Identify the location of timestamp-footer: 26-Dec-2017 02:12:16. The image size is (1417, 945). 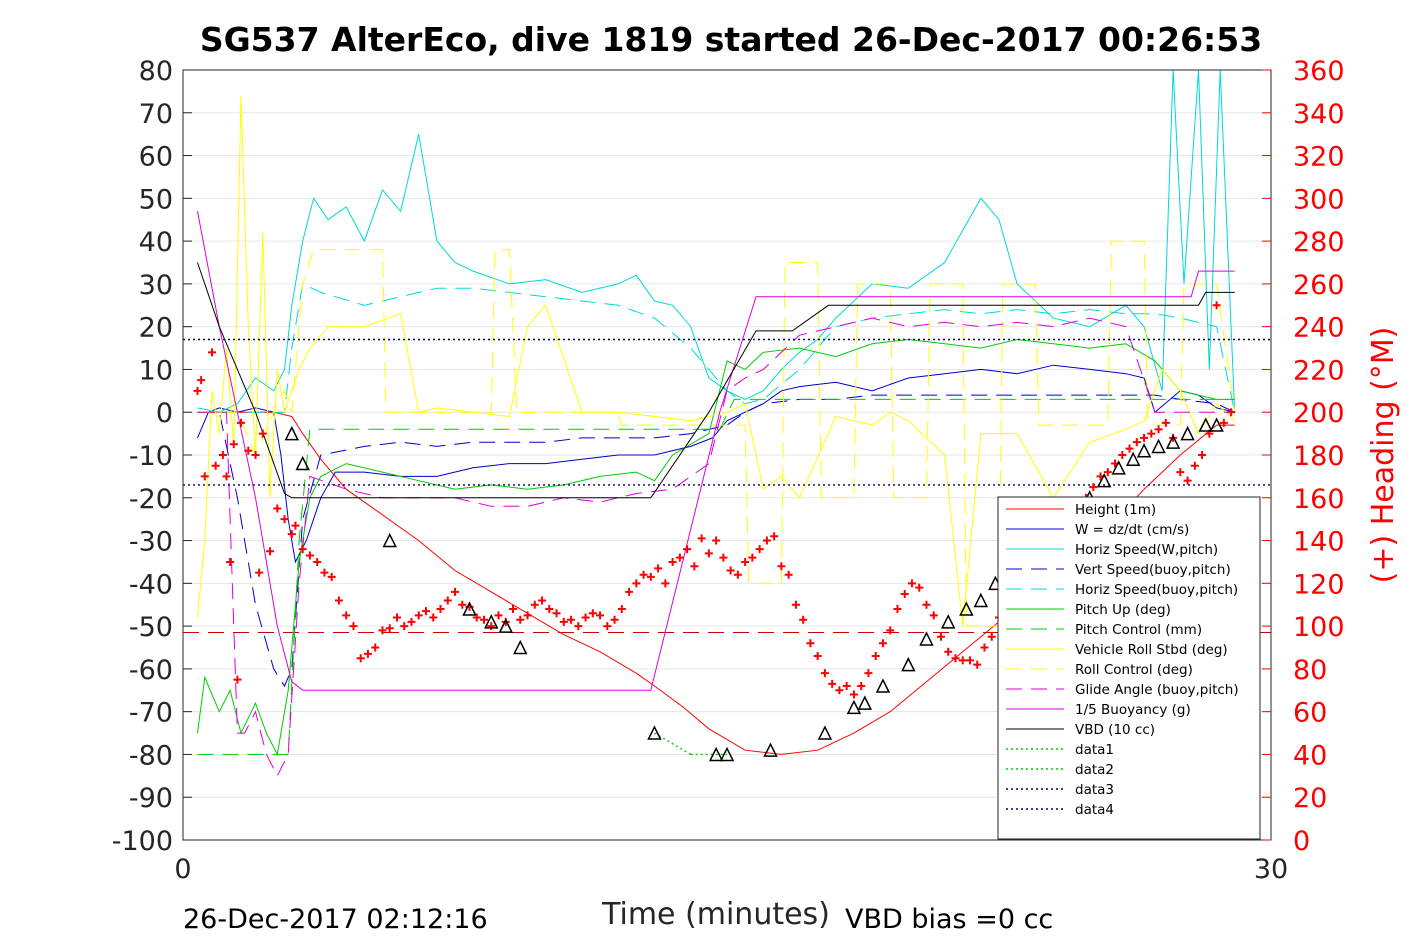
(335, 919).